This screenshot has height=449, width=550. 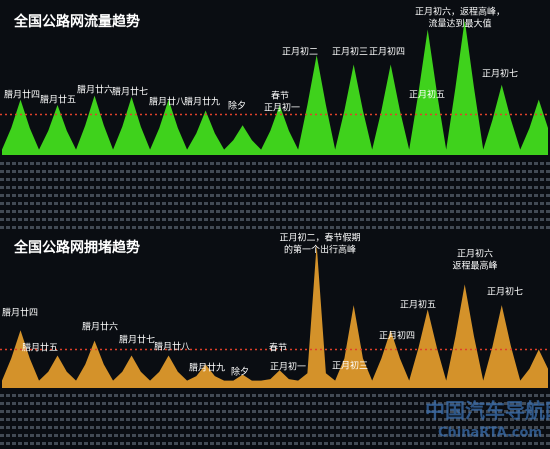 I want to click on annotation: 返程最高峰, so click(x=474, y=266).